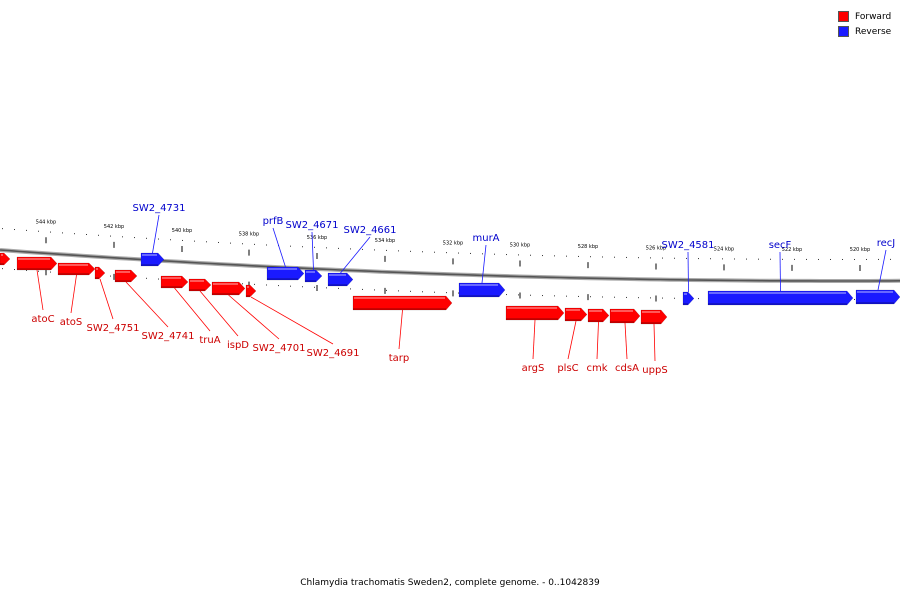  Describe the element at coordinates (209, 340) in the screenshot. I see `gene-label: truA` at that location.